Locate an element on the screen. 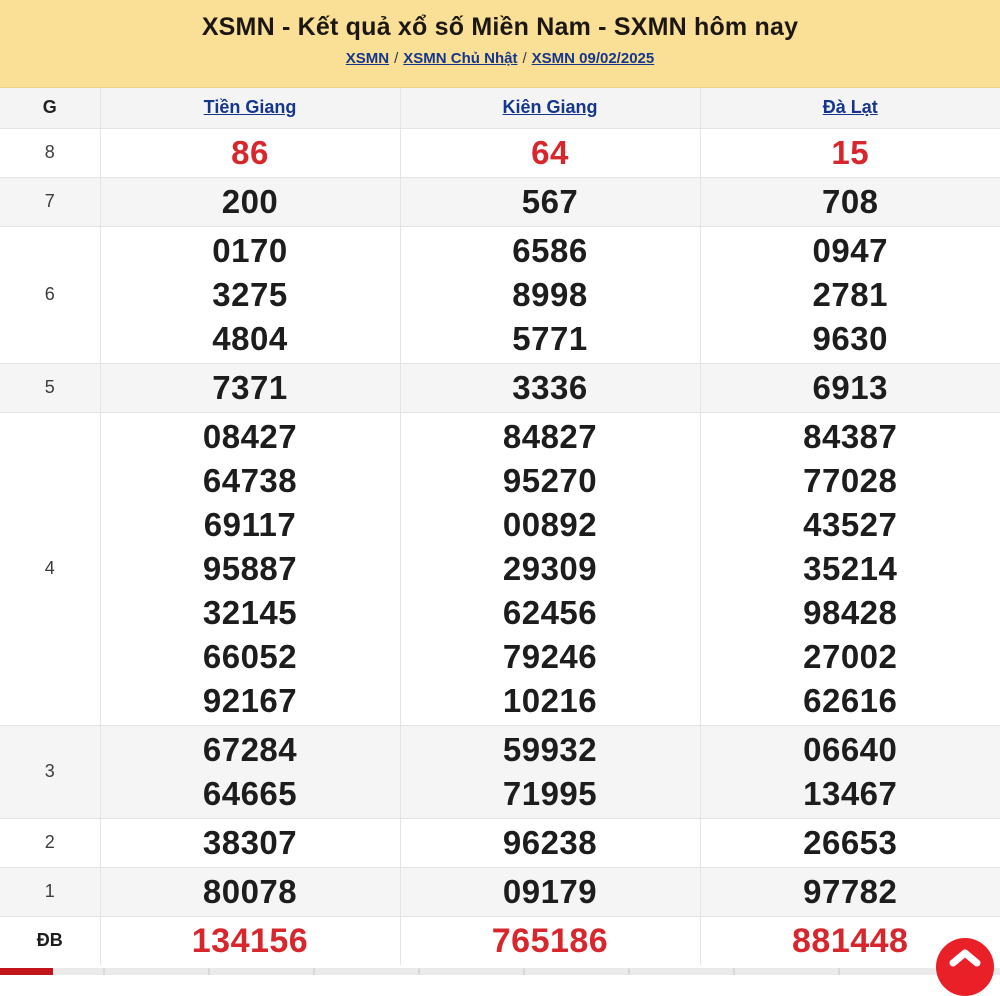 This screenshot has height=996, width=1000. prize-number: 29309 is located at coordinates (550, 569).